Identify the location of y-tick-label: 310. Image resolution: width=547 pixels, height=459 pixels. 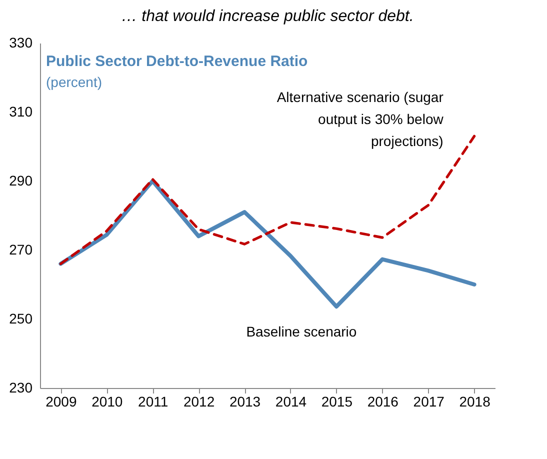
(21, 112).